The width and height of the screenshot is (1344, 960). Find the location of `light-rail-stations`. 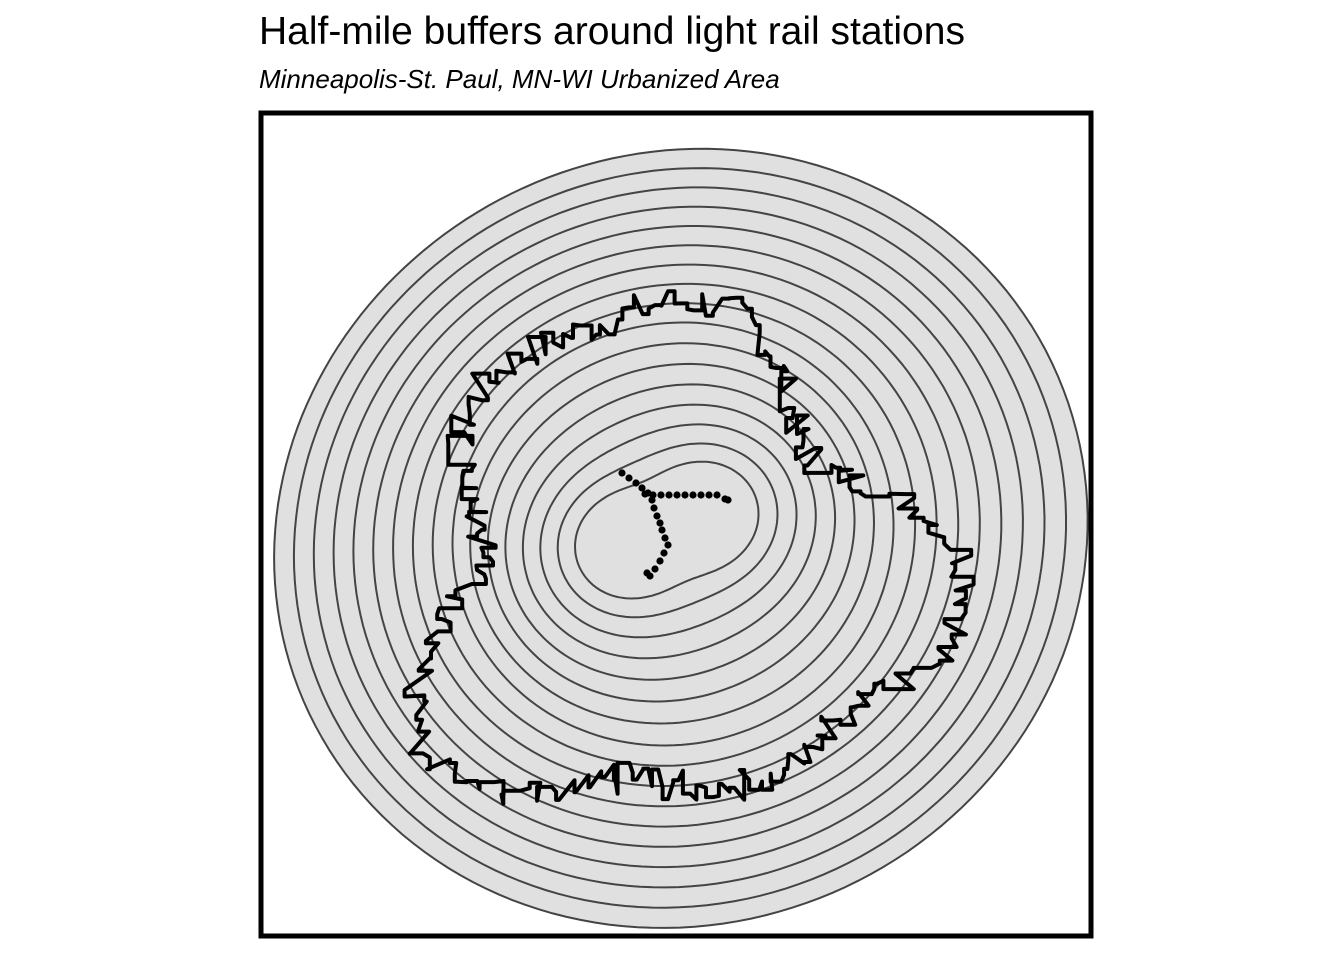

light-rail-stations is located at coordinates (675, 524).